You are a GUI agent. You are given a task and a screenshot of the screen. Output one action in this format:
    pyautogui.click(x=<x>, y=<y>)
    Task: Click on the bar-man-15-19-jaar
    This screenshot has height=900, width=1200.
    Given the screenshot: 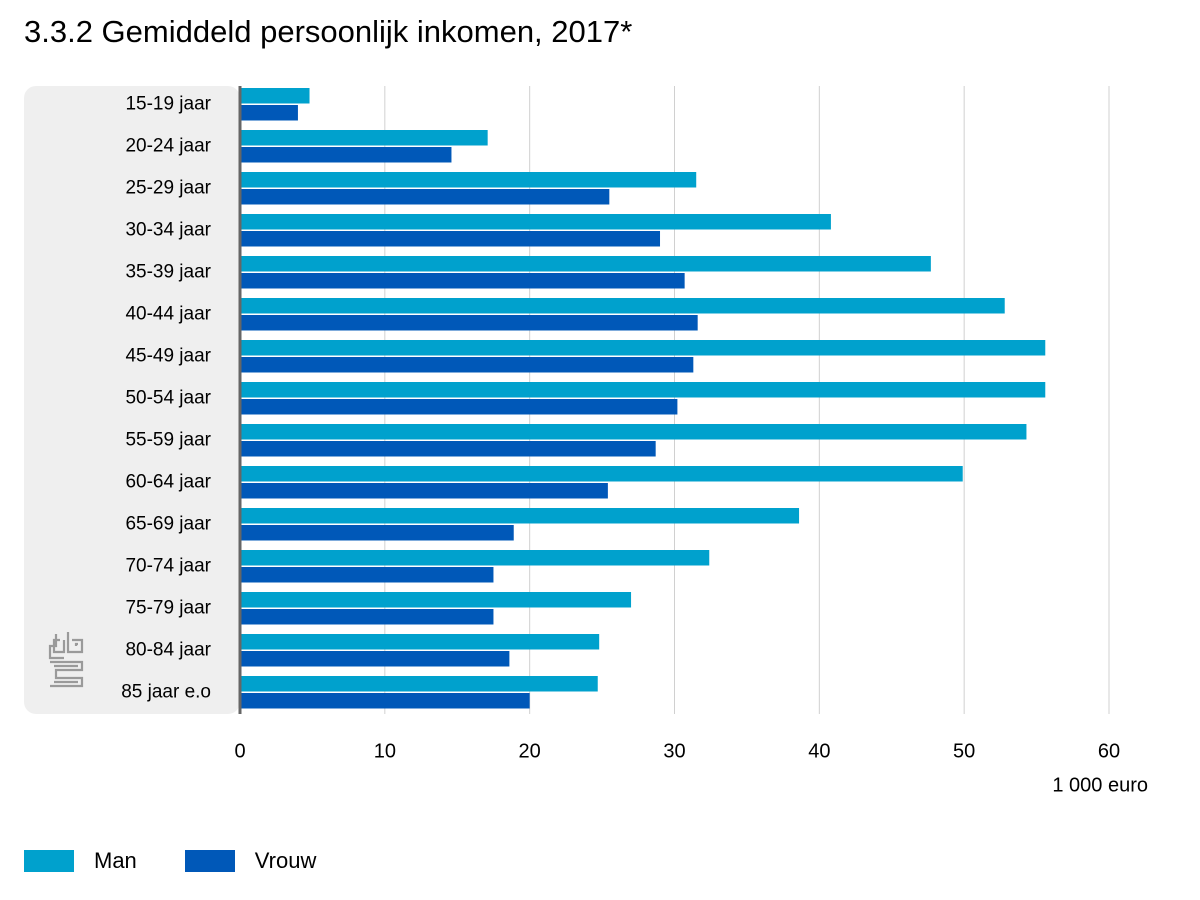 What is the action you would take?
    pyautogui.click(x=275, y=96)
    